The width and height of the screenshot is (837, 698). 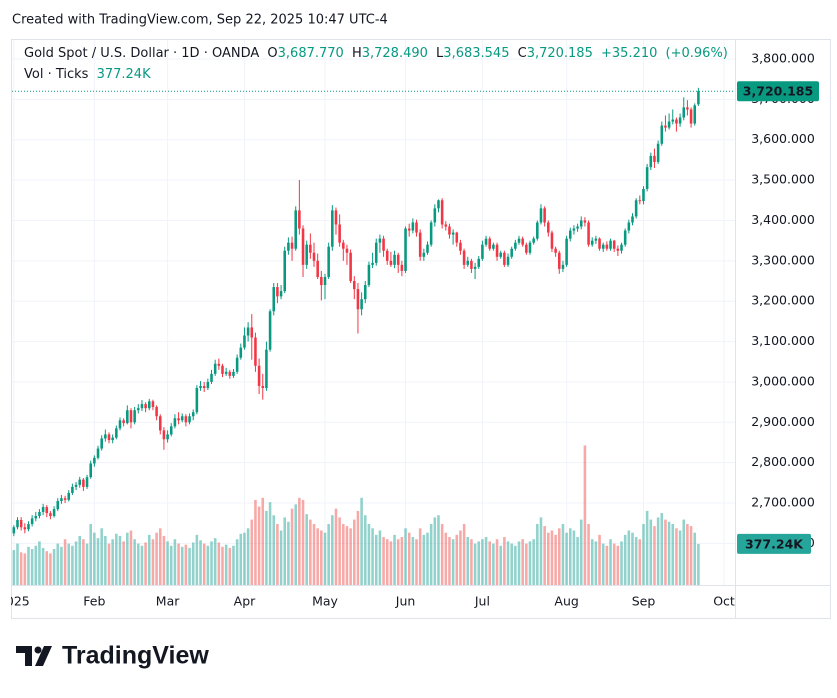 I want to click on low-tag: L, so click(x=440, y=53).